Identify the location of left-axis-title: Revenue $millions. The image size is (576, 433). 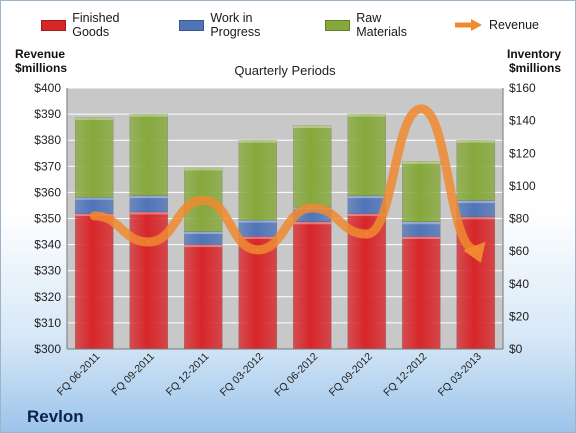
(41, 61).